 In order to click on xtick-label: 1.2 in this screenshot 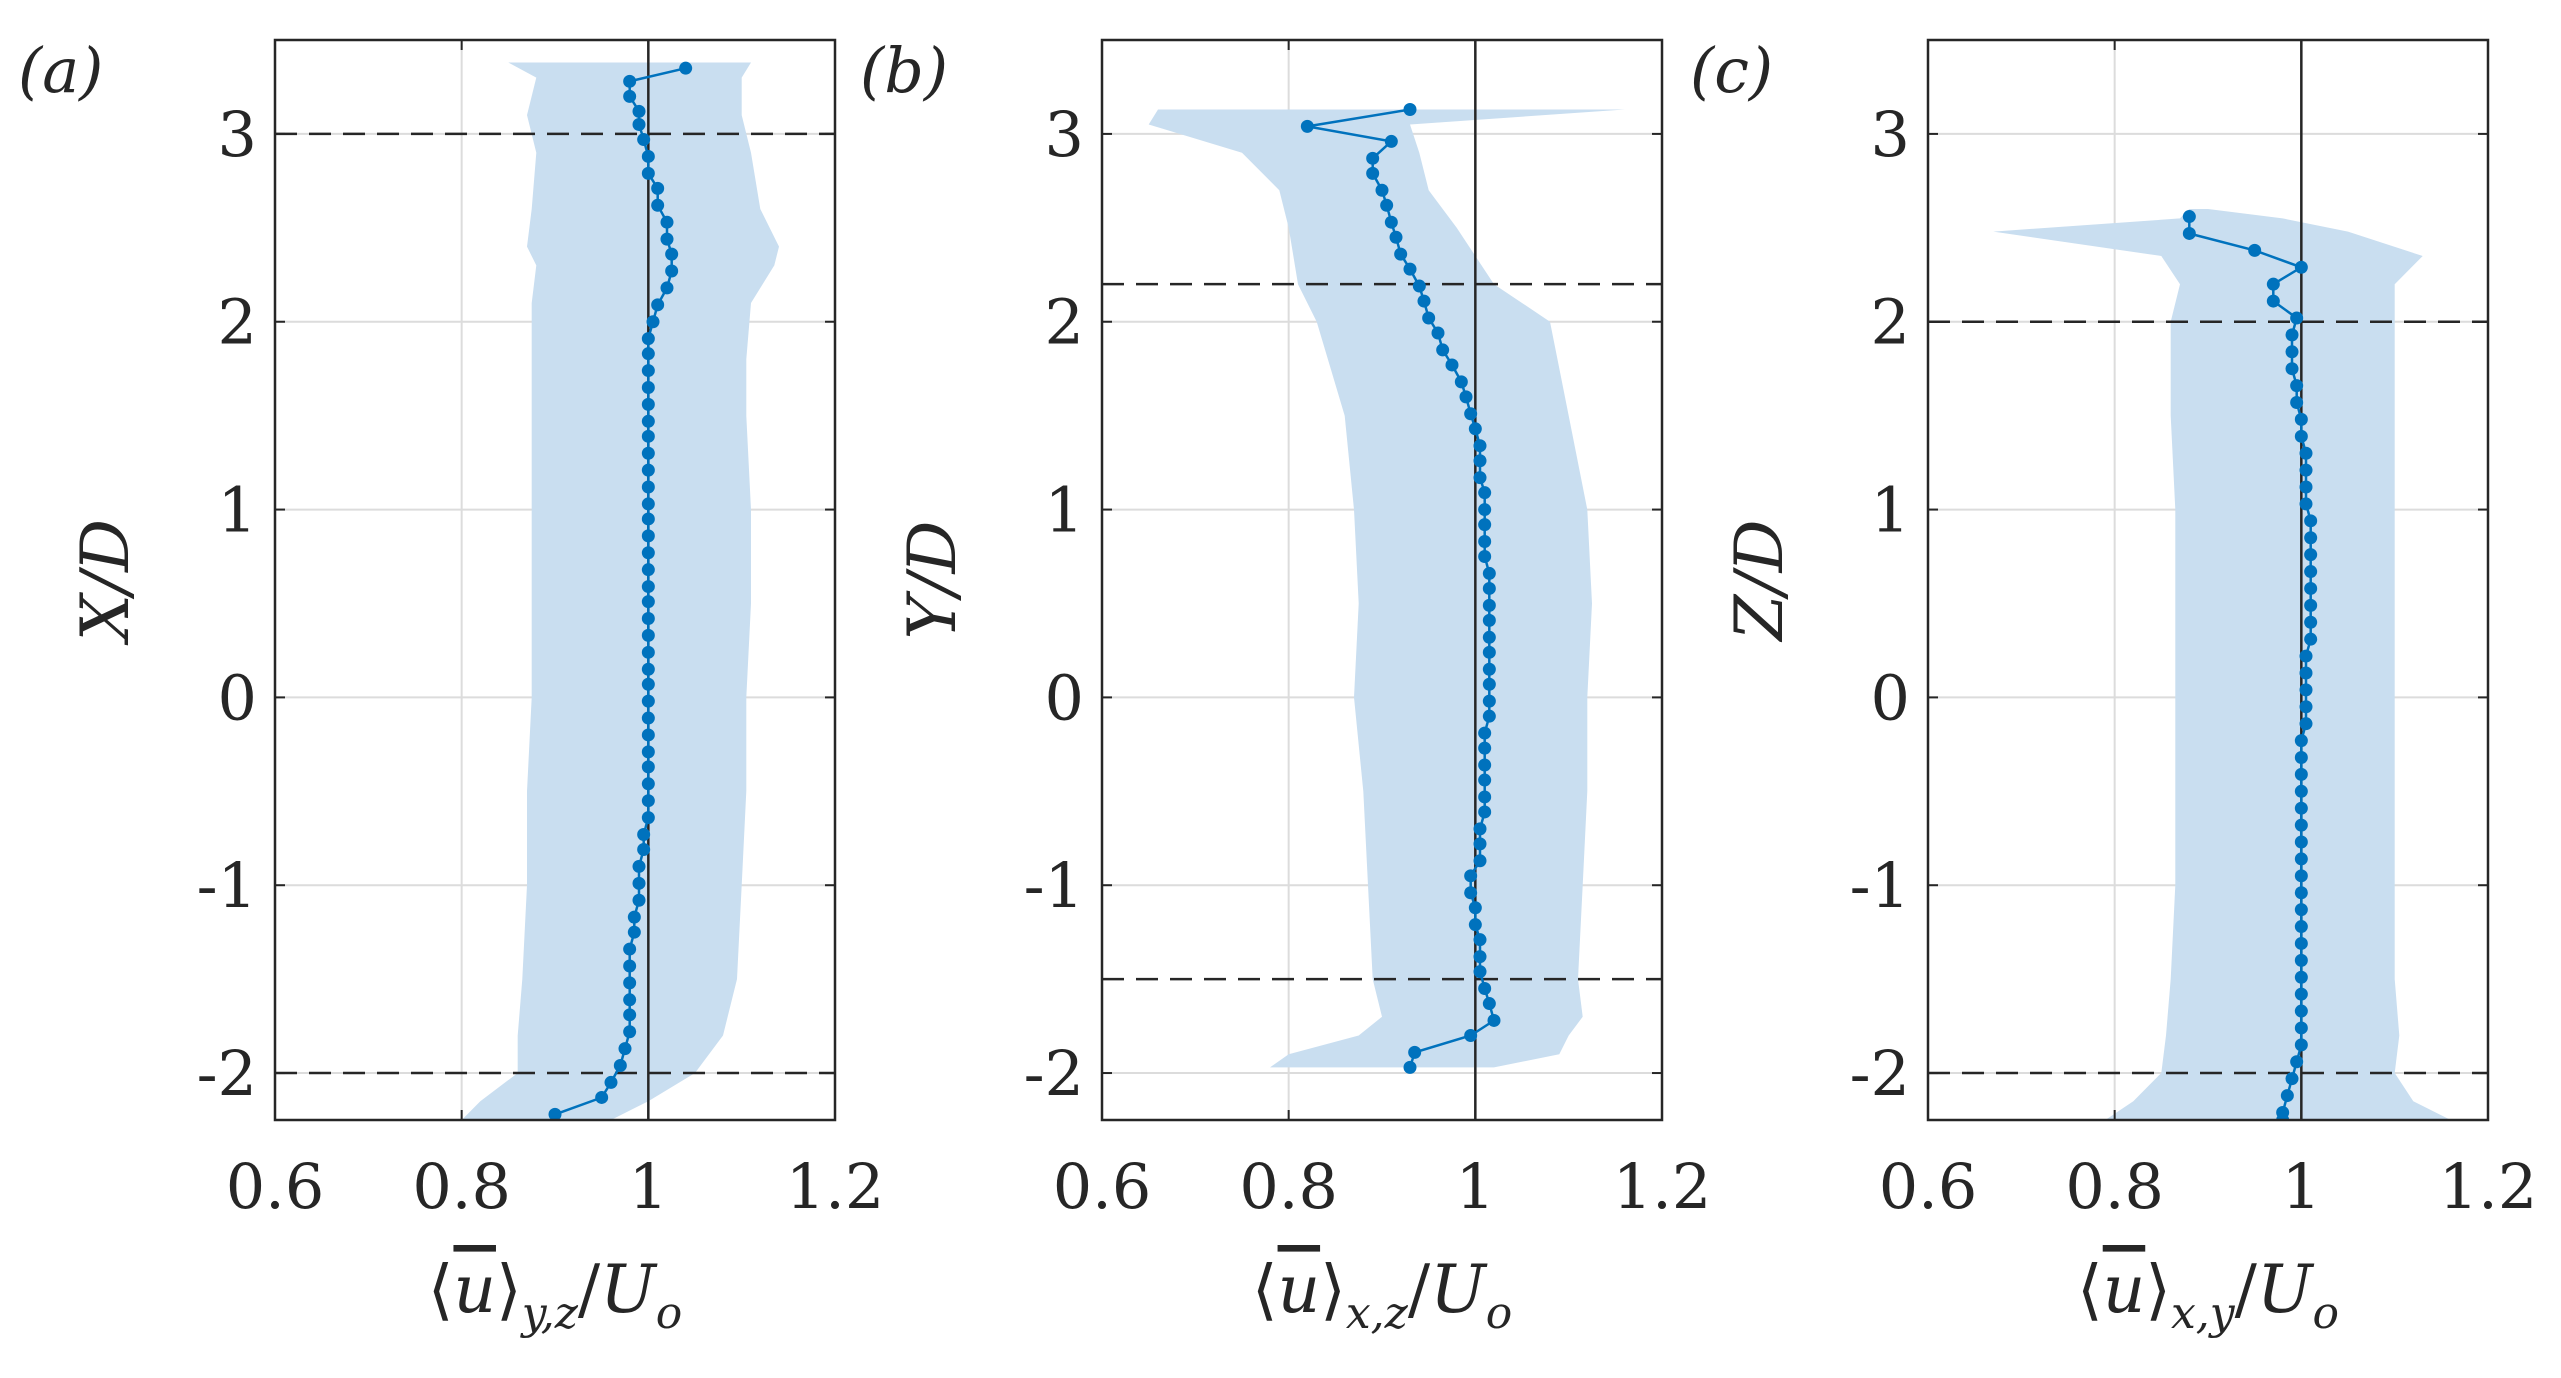, I will do `click(2488, 1186)`.